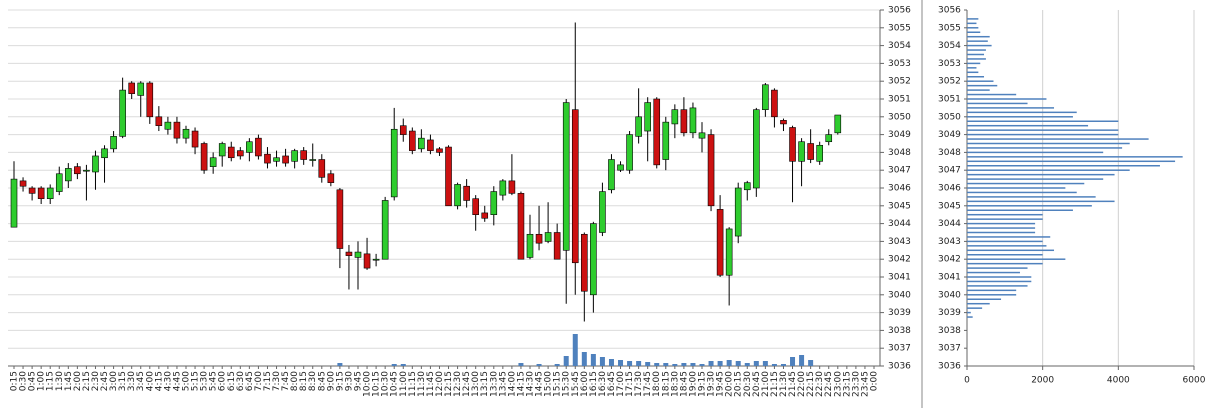  Describe the element at coordinates (949, 206) in the screenshot. I see `y-tick-label: 3045` at that location.